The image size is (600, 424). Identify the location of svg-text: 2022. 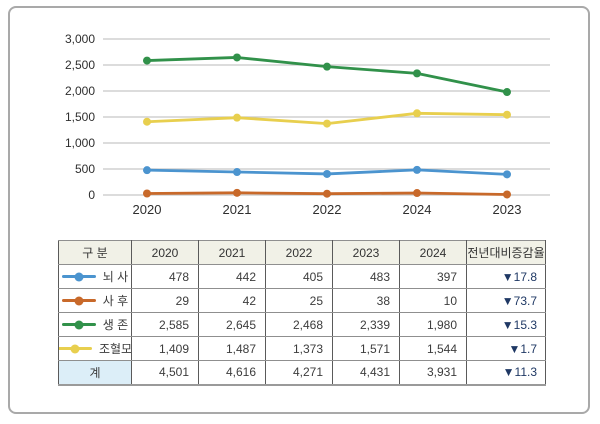
(327, 209).